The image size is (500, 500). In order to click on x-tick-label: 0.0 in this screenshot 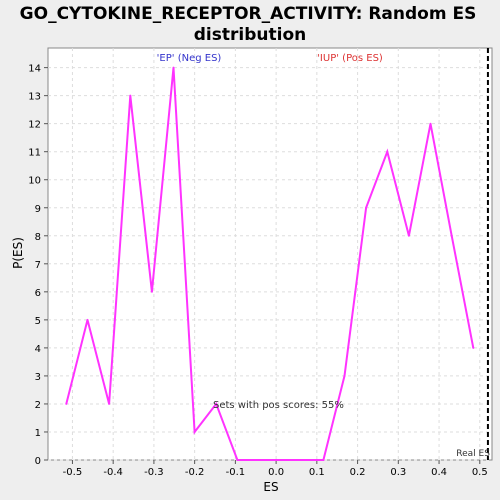, I will do `click(276, 472)`.